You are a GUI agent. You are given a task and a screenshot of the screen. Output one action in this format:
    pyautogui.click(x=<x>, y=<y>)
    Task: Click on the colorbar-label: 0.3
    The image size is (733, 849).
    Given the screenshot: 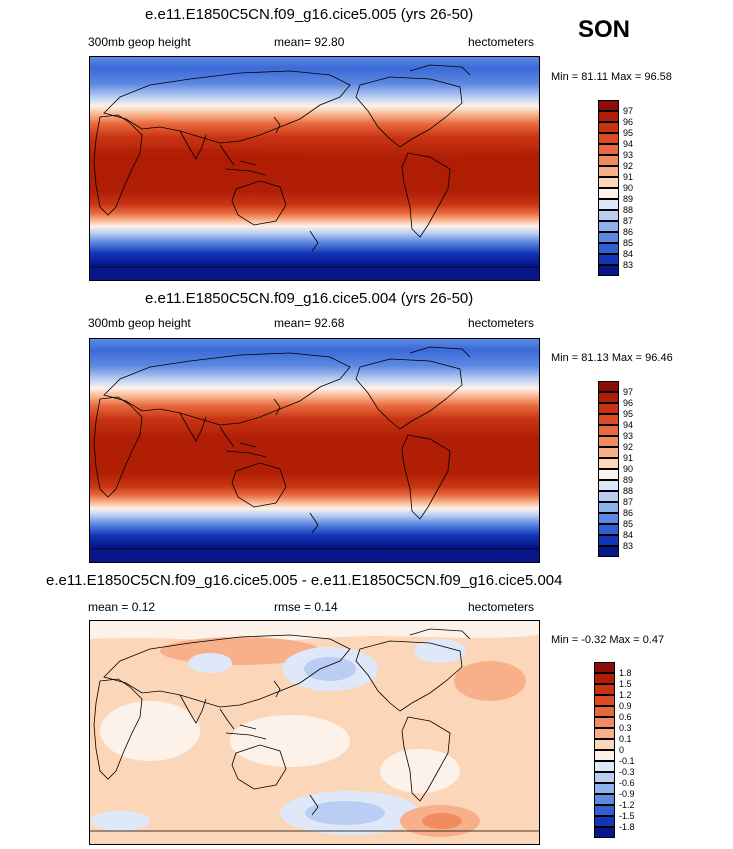 What is the action you would take?
    pyautogui.click(x=625, y=728)
    